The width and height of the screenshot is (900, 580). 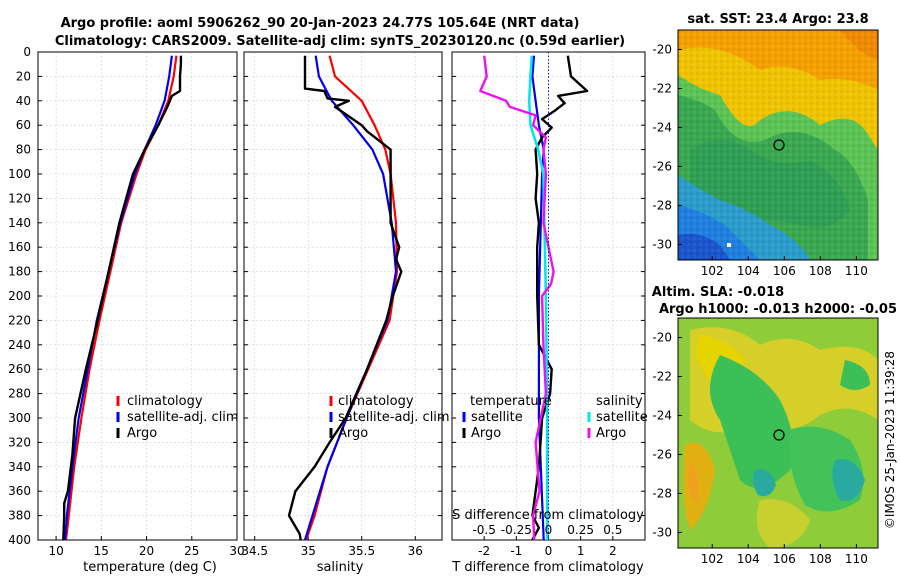 I want to click on y-tick-label: 0, so click(x=27, y=52).